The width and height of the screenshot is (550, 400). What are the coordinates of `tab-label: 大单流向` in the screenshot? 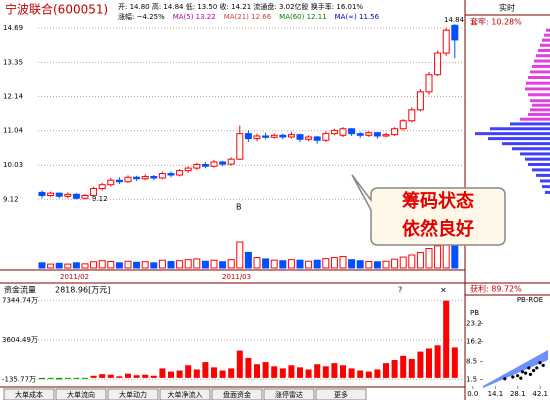 It's located at (81, 394).